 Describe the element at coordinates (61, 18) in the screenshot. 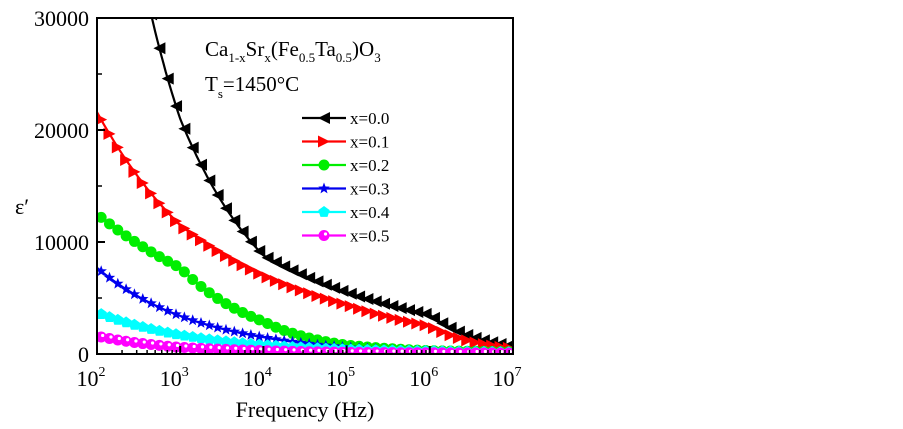

I see `y-tick-label: 30000` at that location.